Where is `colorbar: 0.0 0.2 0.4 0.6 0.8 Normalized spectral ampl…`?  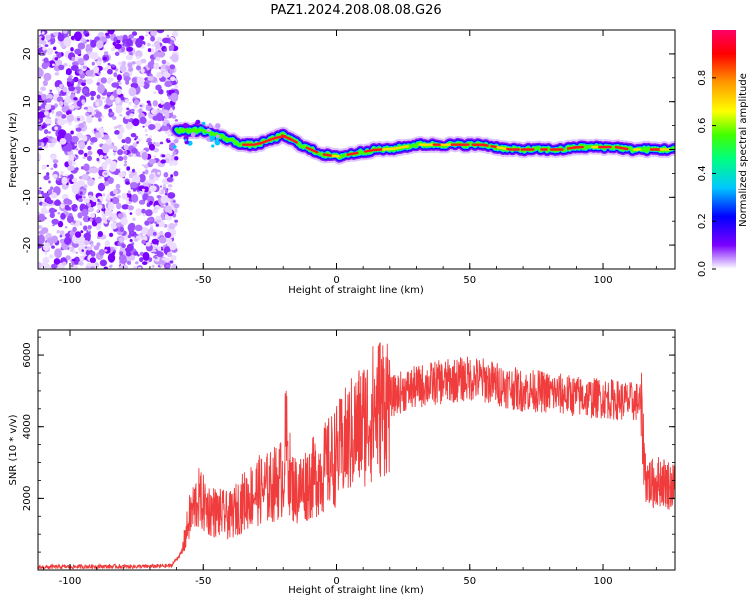 colorbar: 0.0 0.2 0.4 0.6 0.8 Normalized spectral ampl… is located at coordinates (723, 153).